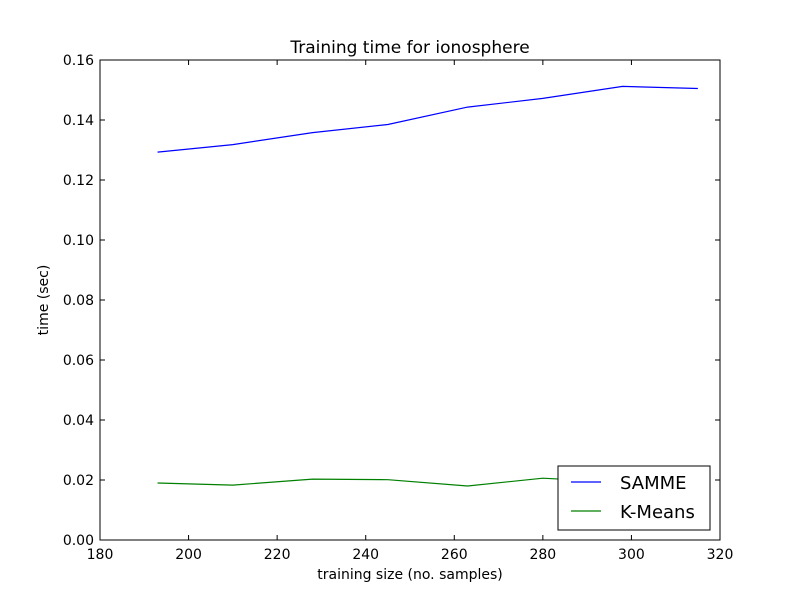 The width and height of the screenshot is (800, 600). What do you see at coordinates (100, 555) in the screenshot?
I see `x-tick-label: 180` at bounding box center [100, 555].